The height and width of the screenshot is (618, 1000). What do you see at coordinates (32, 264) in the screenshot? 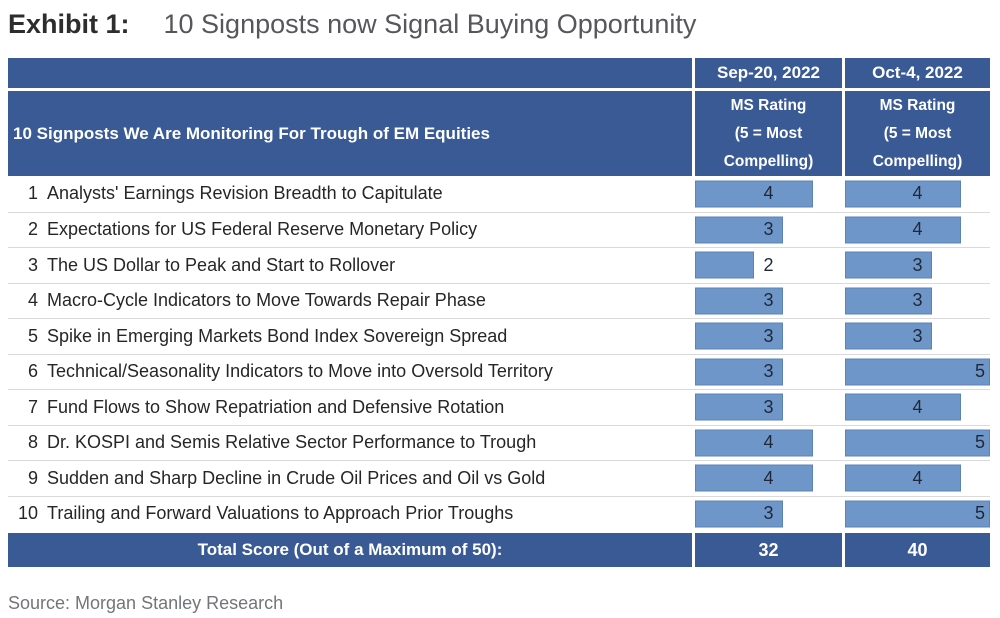
I see `row-number: 3` at bounding box center [32, 264].